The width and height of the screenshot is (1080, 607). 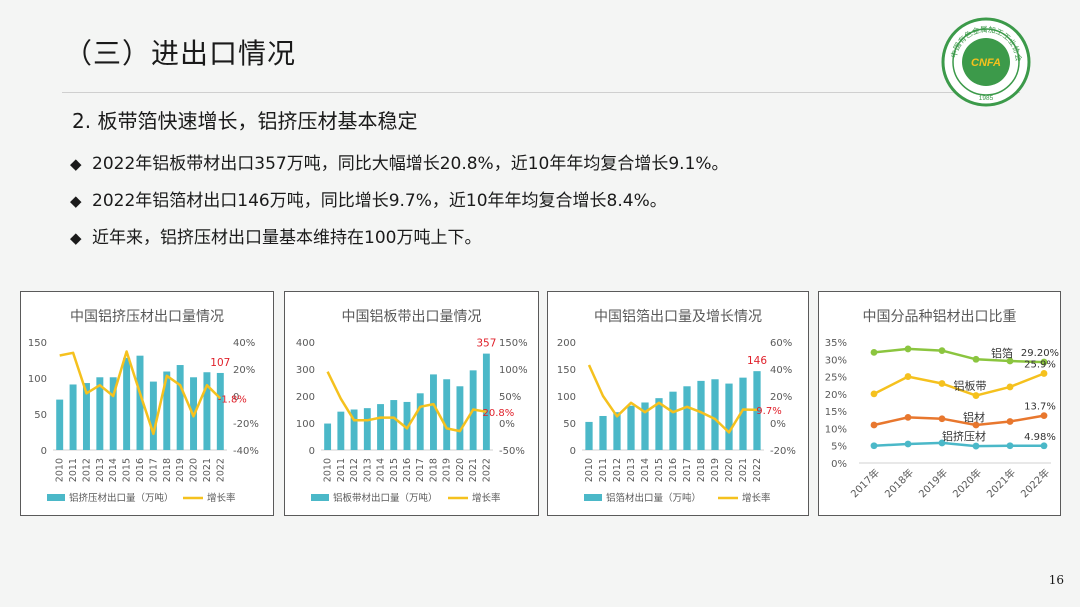 What do you see at coordinates (1040, 407) in the screenshot?
I see `series-end-label: 13.7%` at bounding box center [1040, 407].